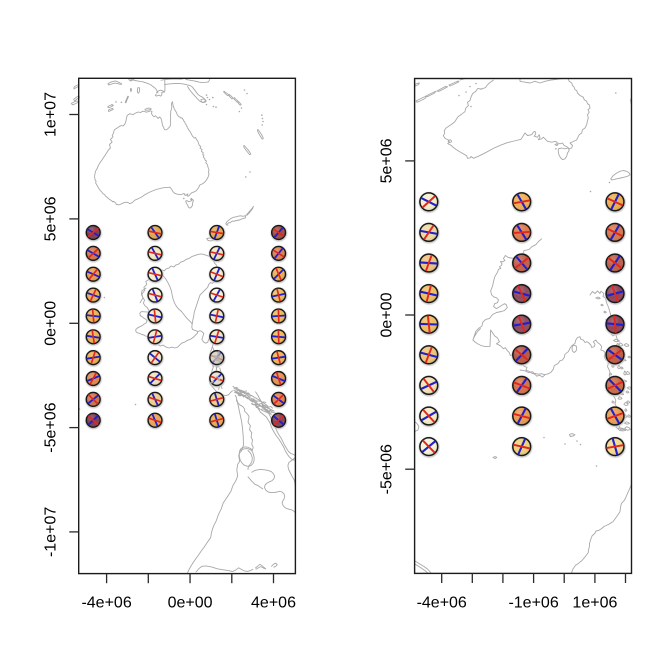  Describe the element at coordinates (50, 114) in the screenshot. I see `svg-text: 1e+07` at that location.